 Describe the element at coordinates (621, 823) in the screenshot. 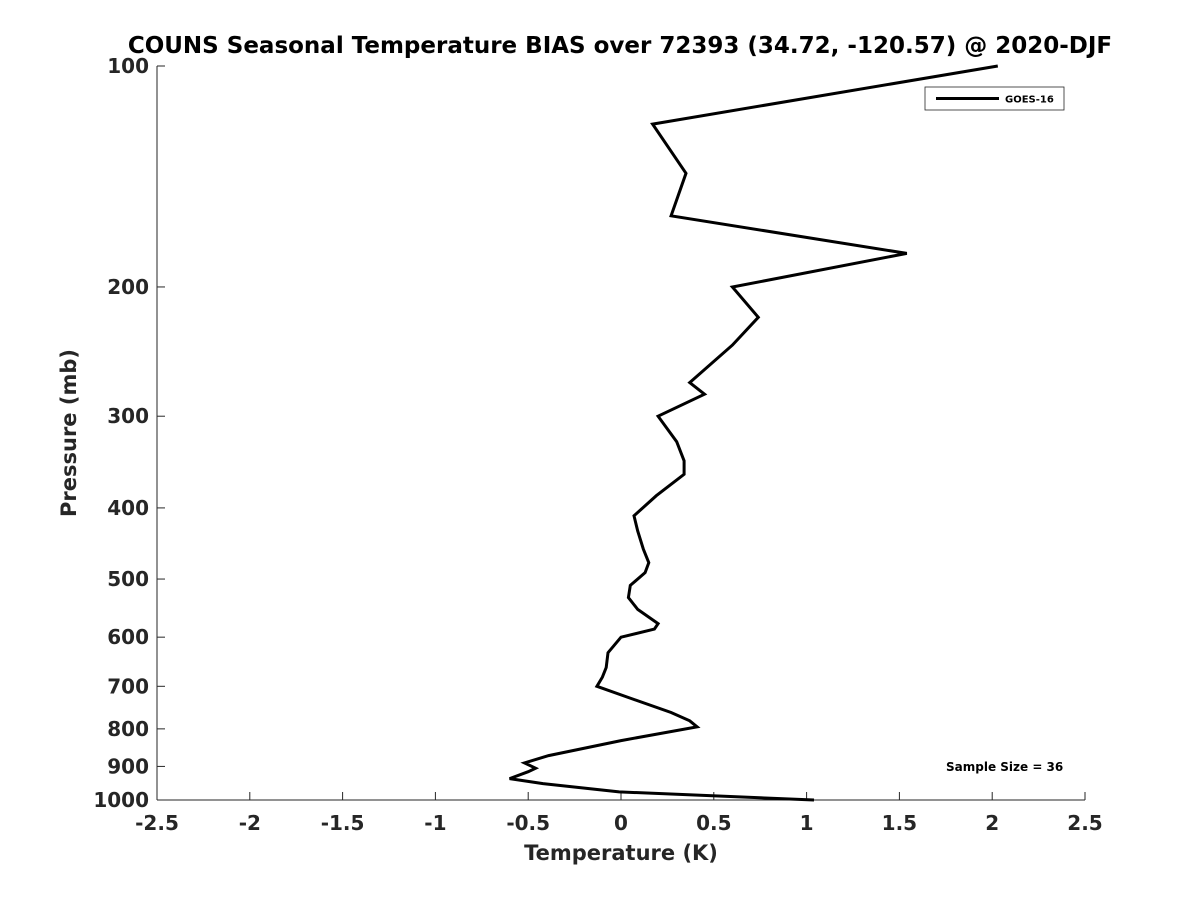

I see `x-tick-label: 0` at that location.